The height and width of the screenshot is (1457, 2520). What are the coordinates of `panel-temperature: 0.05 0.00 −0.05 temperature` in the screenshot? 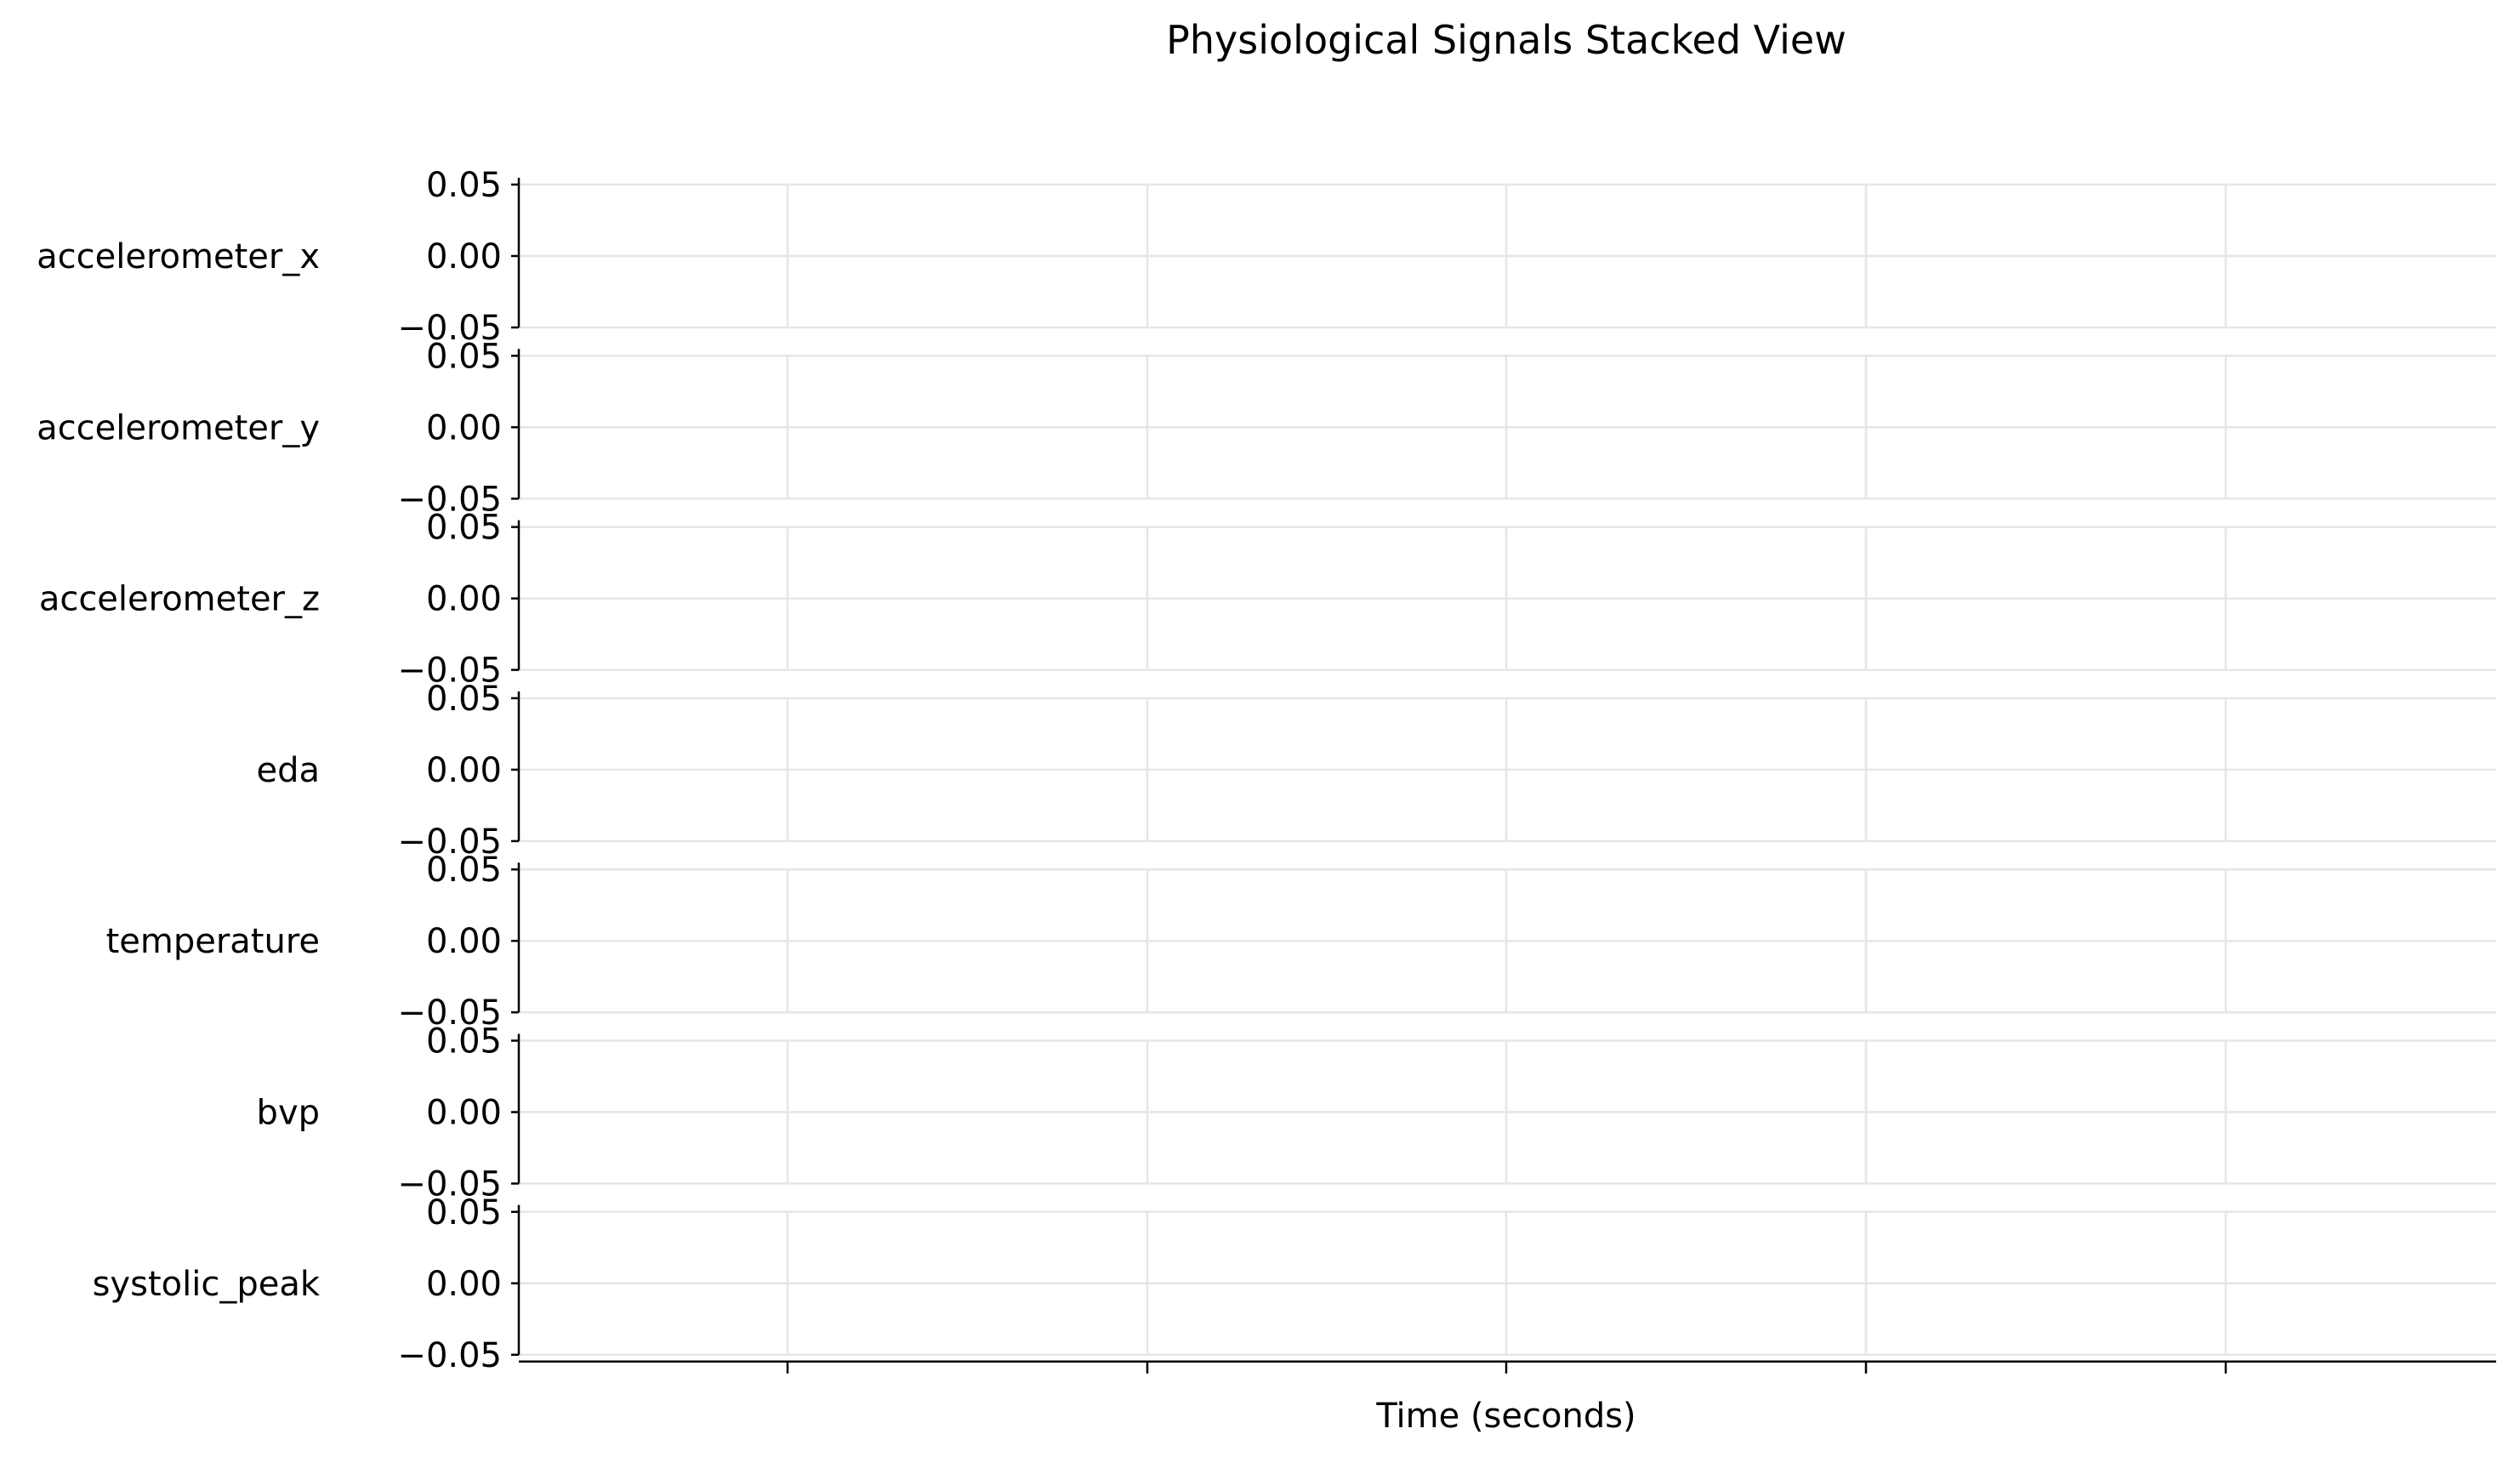 It's located at (1301, 942).